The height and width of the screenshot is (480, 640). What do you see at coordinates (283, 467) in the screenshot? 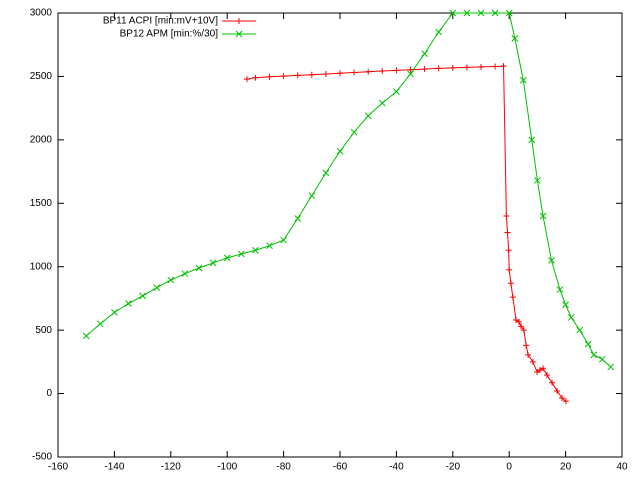
I see `x-tick-label: -80` at bounding box center [283, 467].